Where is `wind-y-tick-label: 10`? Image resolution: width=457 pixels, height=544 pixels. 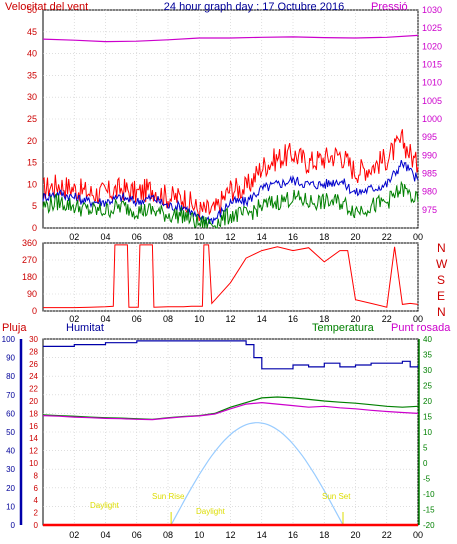 wind-y-tick-label: 10 is located at coordinates (32, 184).